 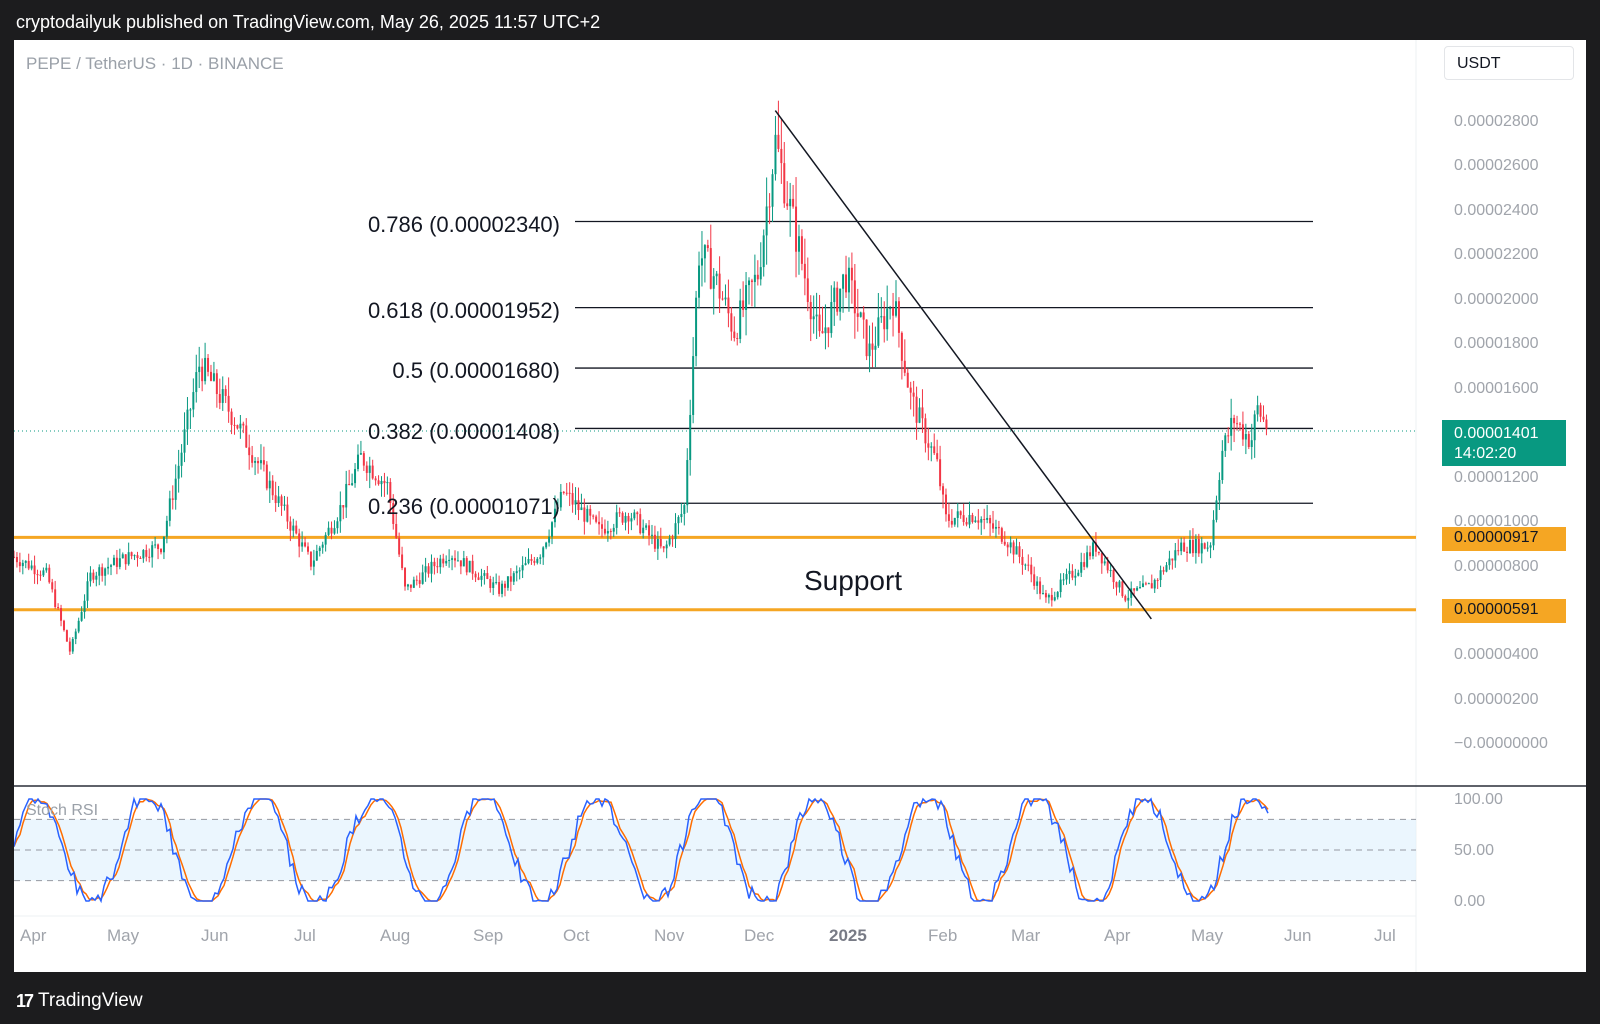 I want to click on time-tick: 2025, so click(x=848, y=935).